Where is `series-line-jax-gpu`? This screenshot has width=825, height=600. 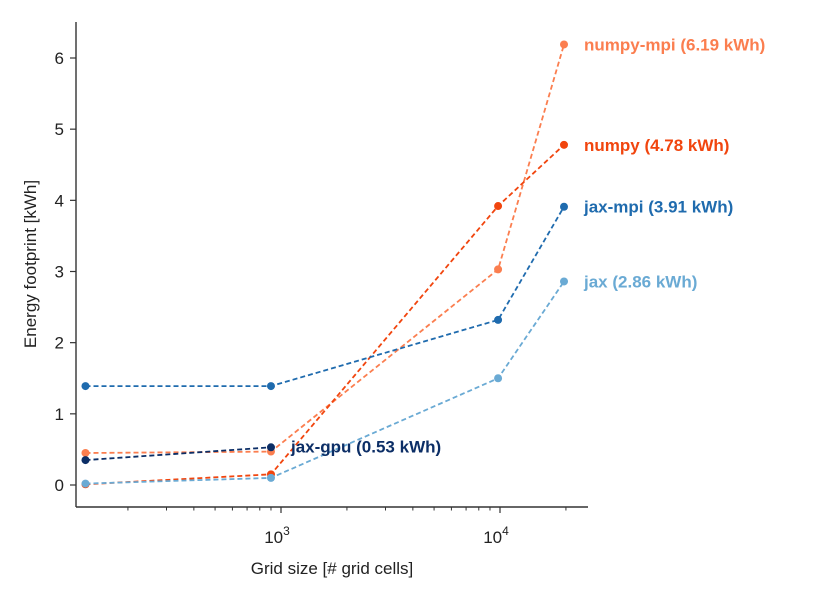 series-line-jax-gpu is located at coordinates (178, 453).